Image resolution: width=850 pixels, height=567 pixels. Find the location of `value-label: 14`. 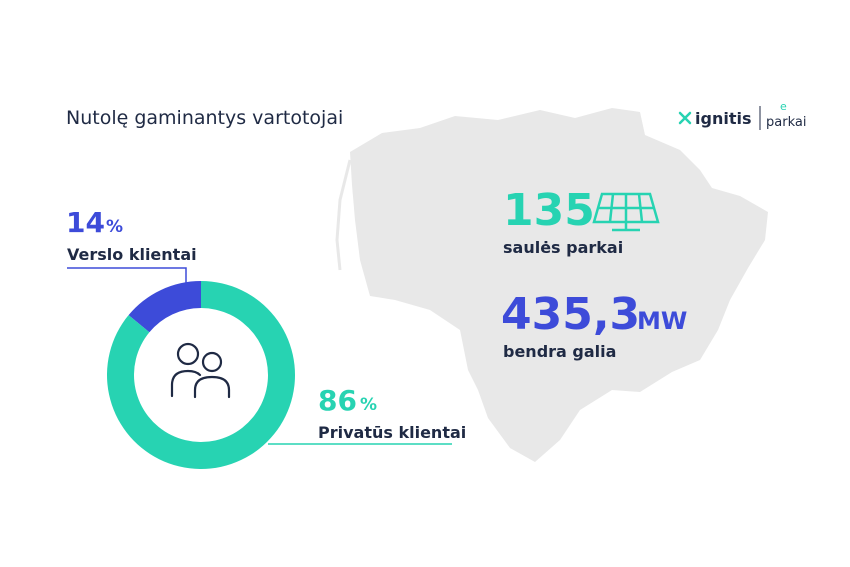

value-label: 14 is located at coordinates (85, 222).